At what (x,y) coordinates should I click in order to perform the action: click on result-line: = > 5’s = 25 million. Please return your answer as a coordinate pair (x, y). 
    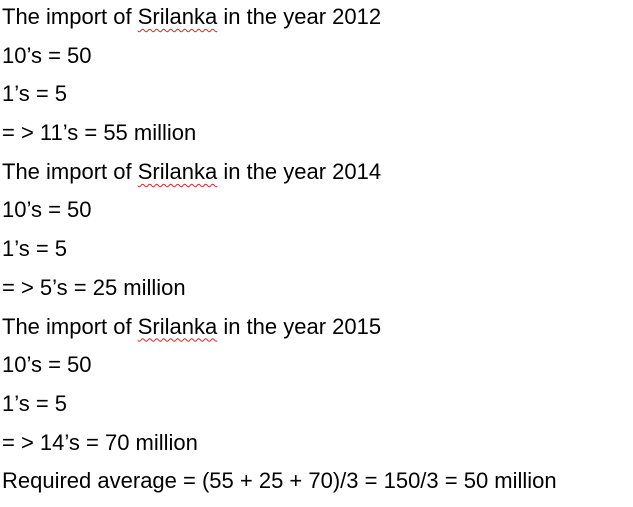
    Looking at the image, I should click on (94, 287).